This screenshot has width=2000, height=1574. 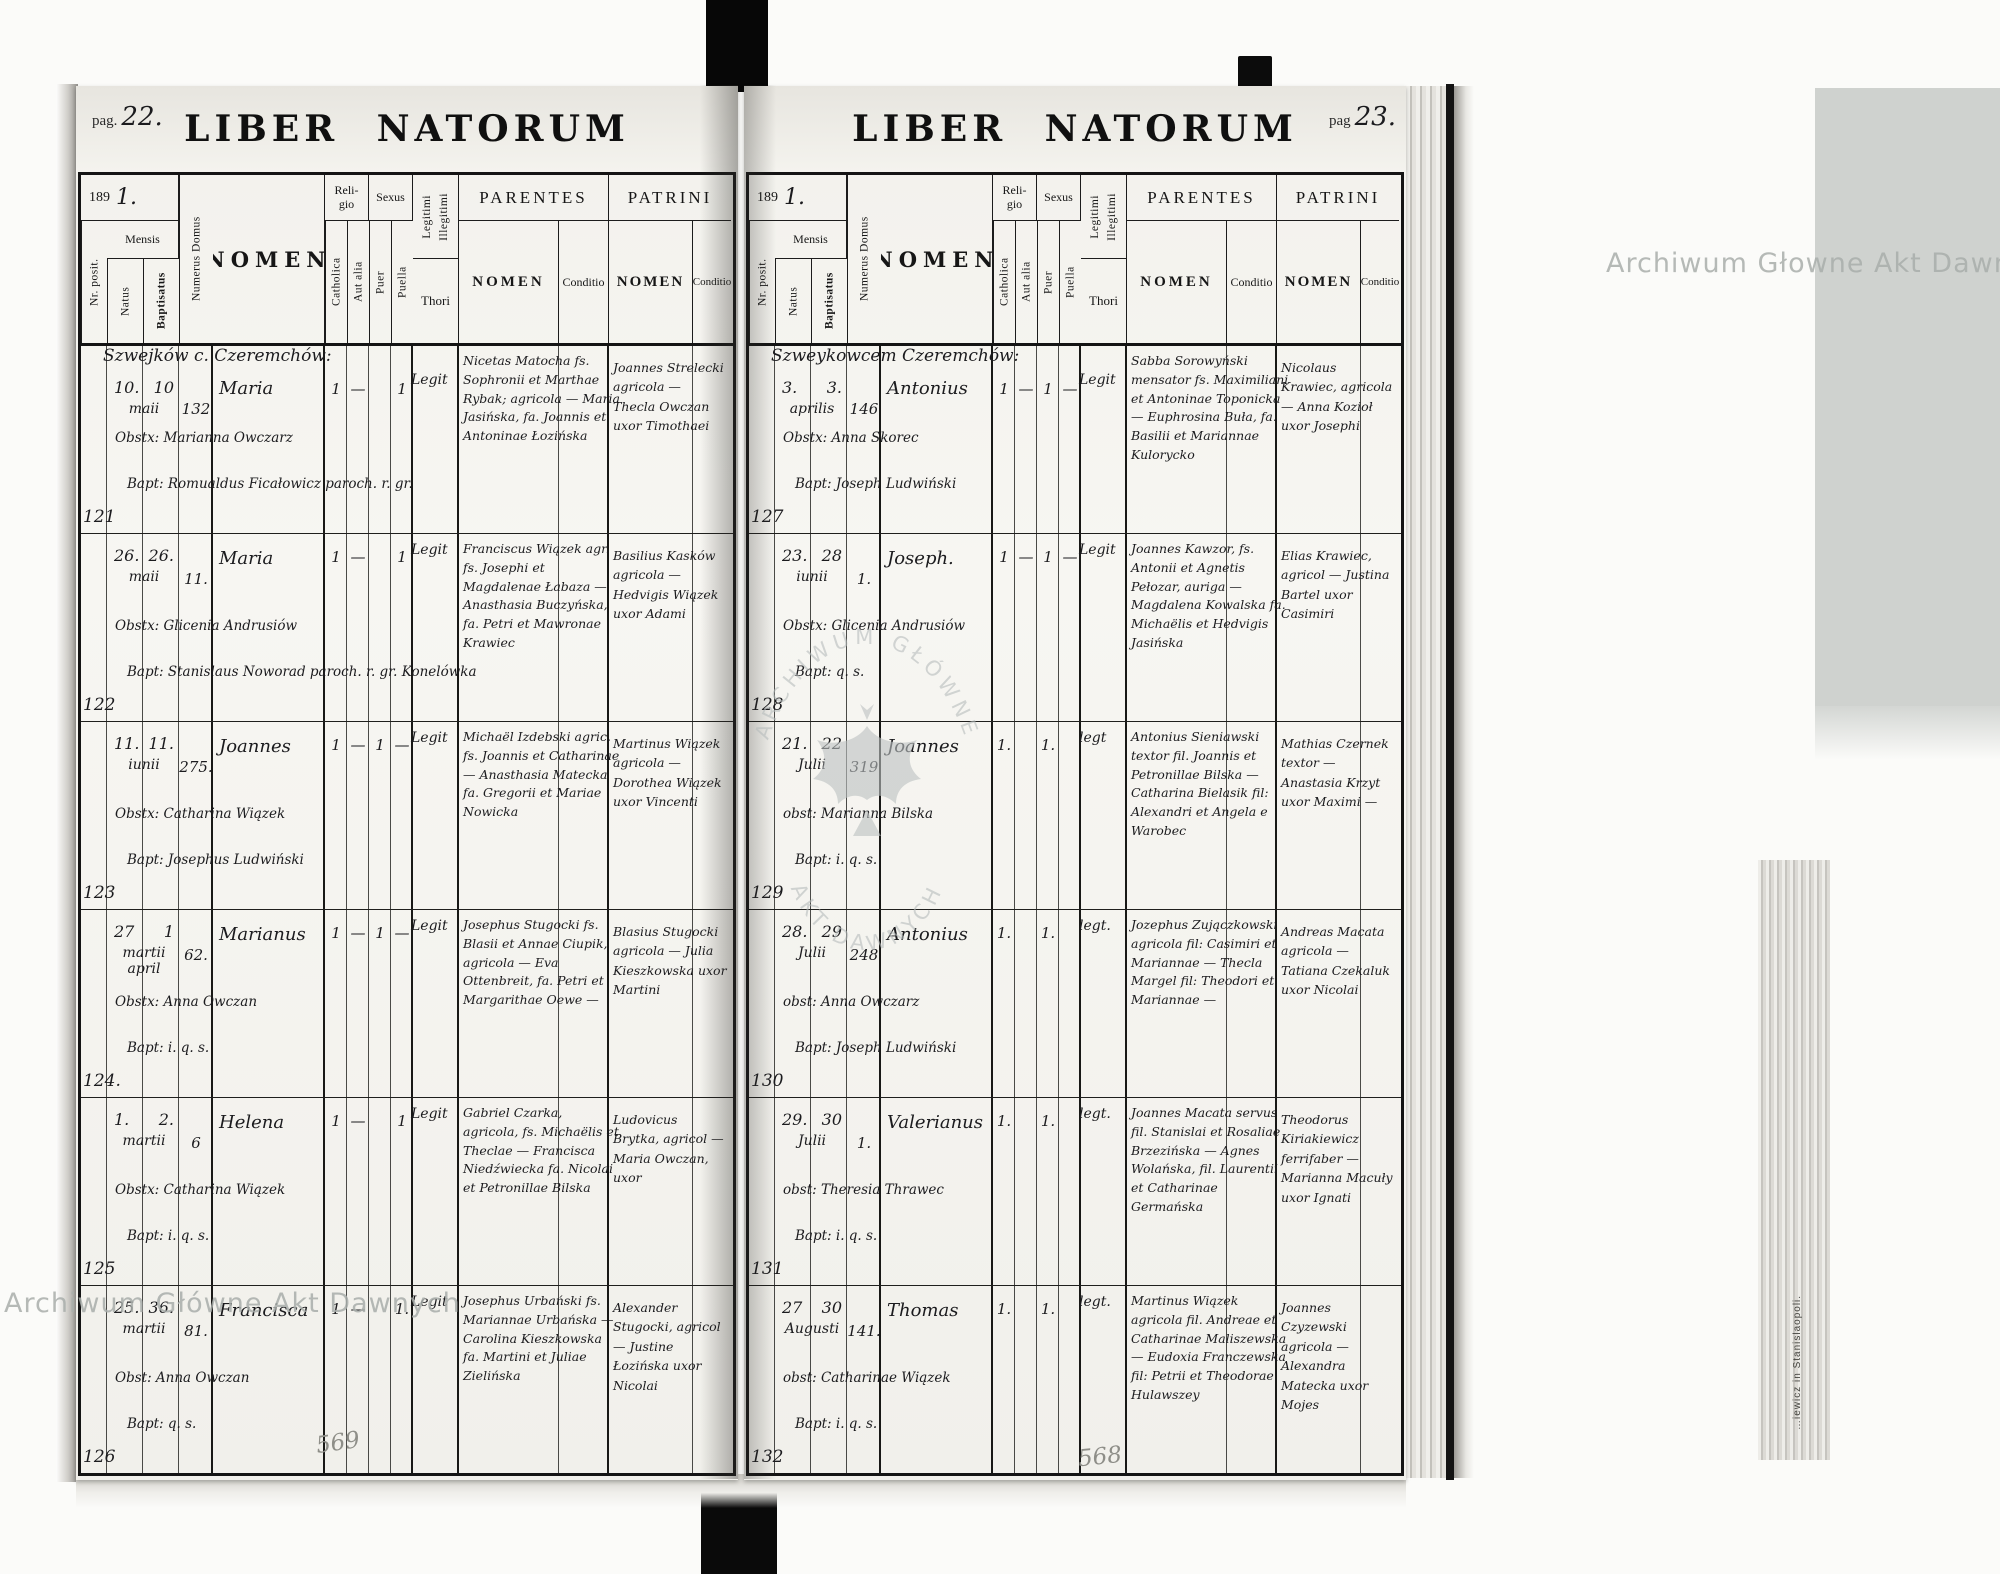 I want to click on nr-posit-value: 130, so click(x=769, y=1081).